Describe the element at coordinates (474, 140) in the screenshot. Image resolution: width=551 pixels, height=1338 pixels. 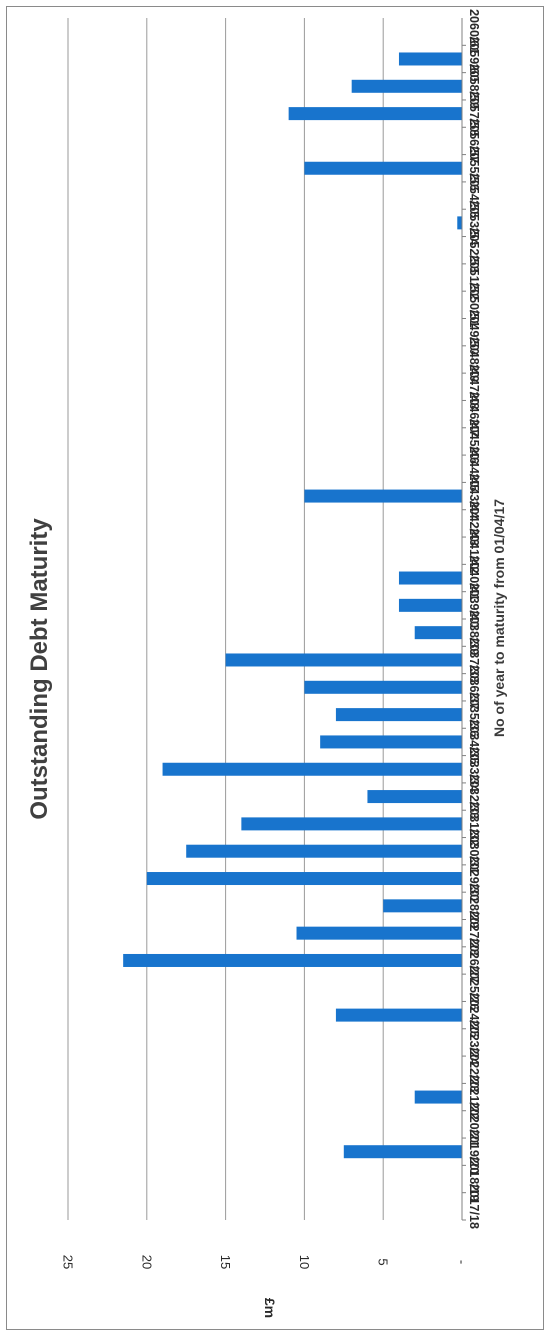
I see `category-label: 2056/57` at that location.